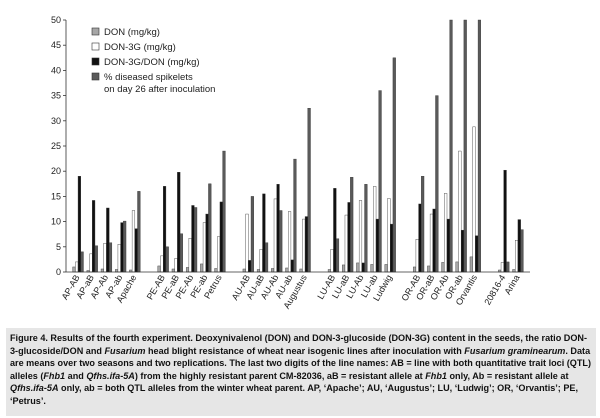 This screenshot has height=418, width=600. What do you see at coordinates (56, 171) in the screenshot?
I see `y-tick-label: 20` at bounding box center [56, 171].